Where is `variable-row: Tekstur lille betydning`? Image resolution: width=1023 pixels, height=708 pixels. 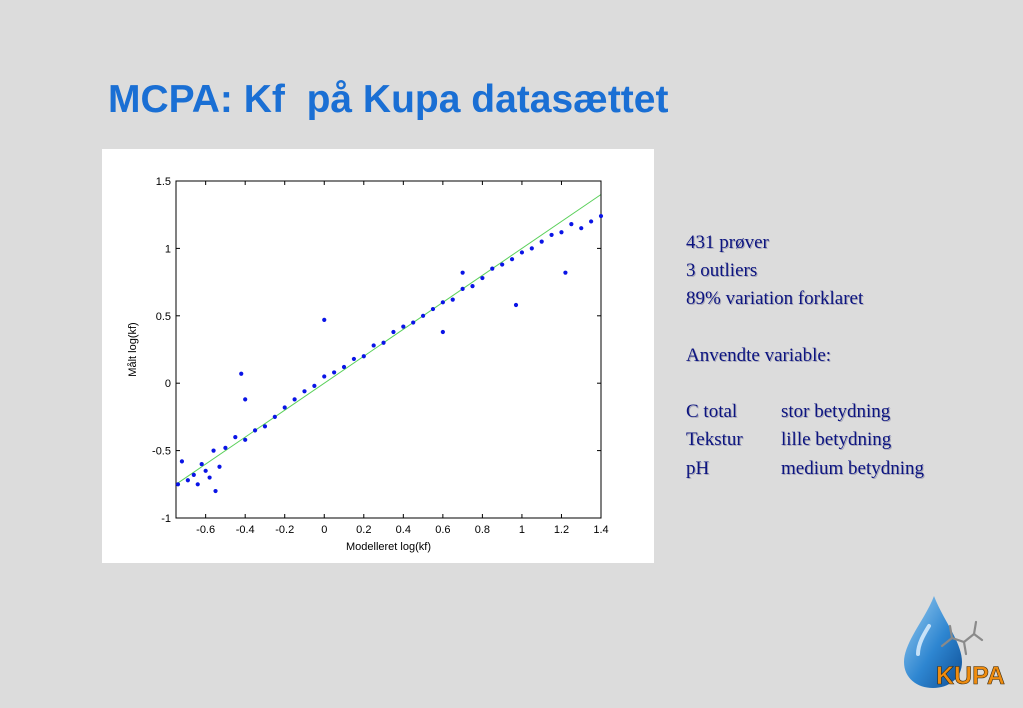
variable-row: Tekstur lille betydning is located at coordinates (805, 440).